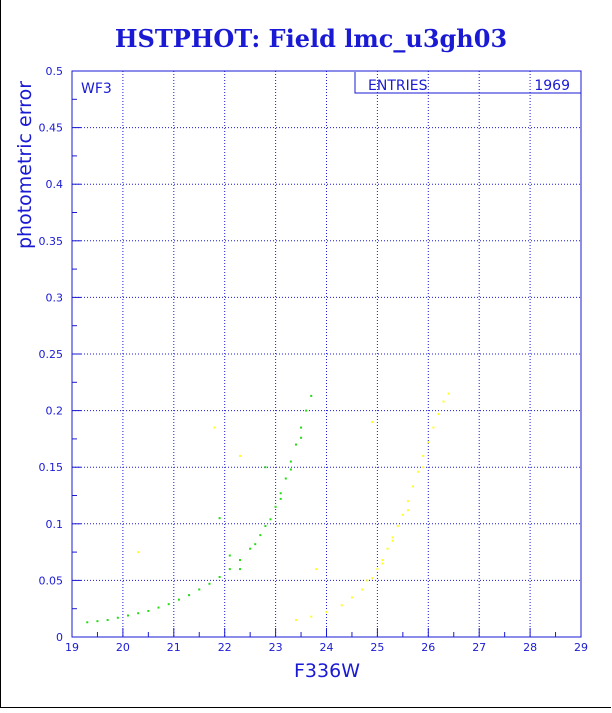 This screenshot has height=713, width=612. I want to click on y-tick-labels: 0 0.05 0.1 0.15 0.2 0.25 0.3 0.35 0.4 0.45 0.5, so click(51, 354).